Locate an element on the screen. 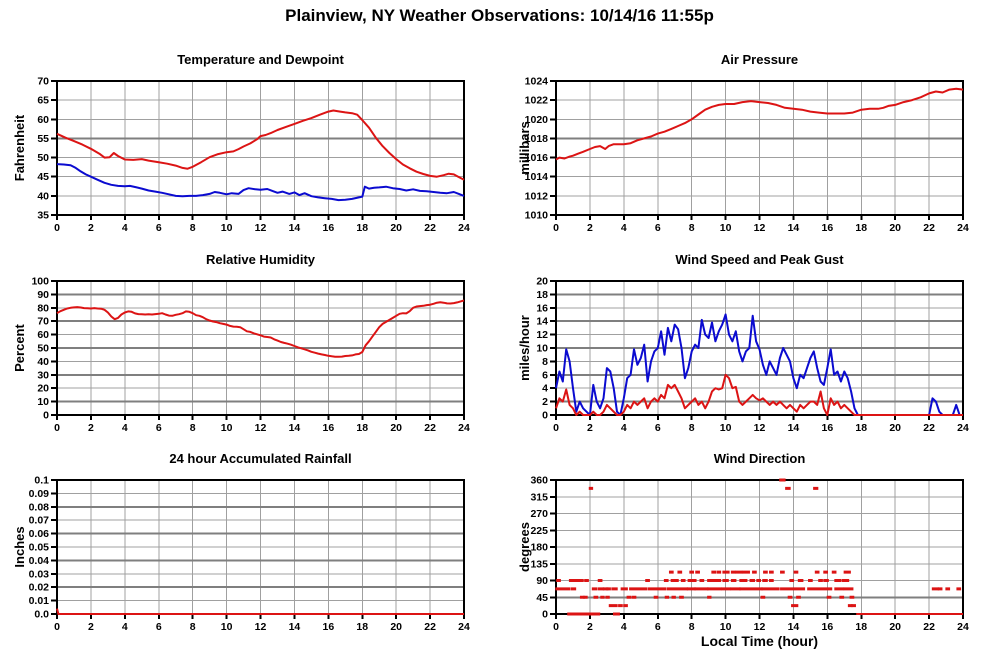  y-tick-label: 1018 is located at coordinates (537, 139).